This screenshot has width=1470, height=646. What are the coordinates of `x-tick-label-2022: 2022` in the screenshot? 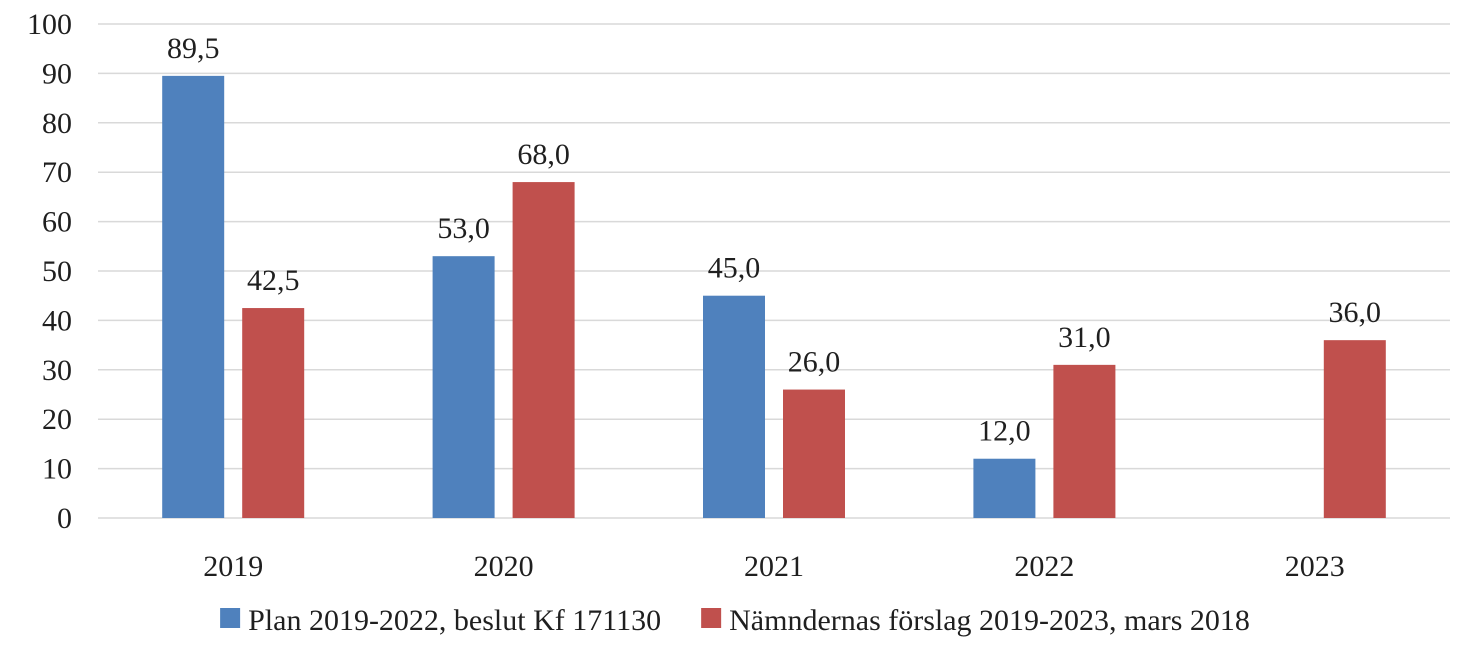 It's located at (1044, 566).